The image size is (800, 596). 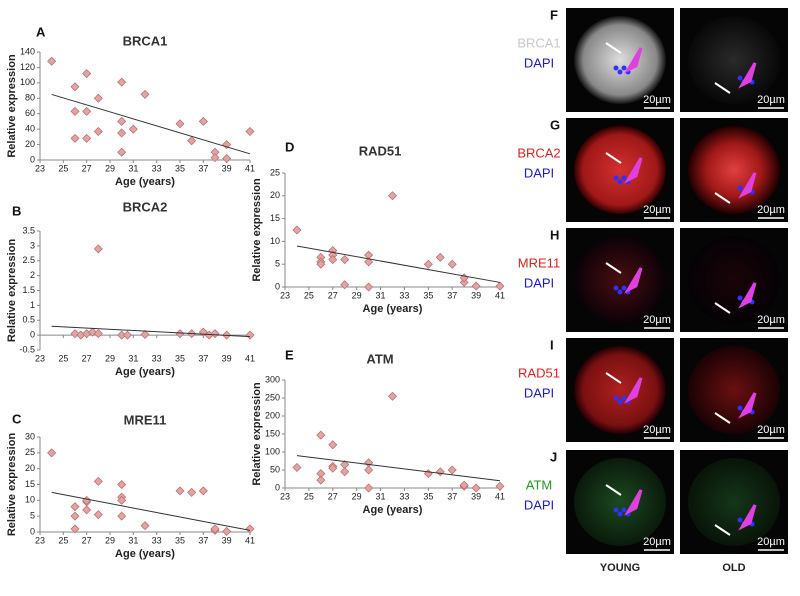 What do you see at coordinates (28, 320) in the screenshot?
I see `y-tick-label: 0.5` at bounding box center [28, 320].